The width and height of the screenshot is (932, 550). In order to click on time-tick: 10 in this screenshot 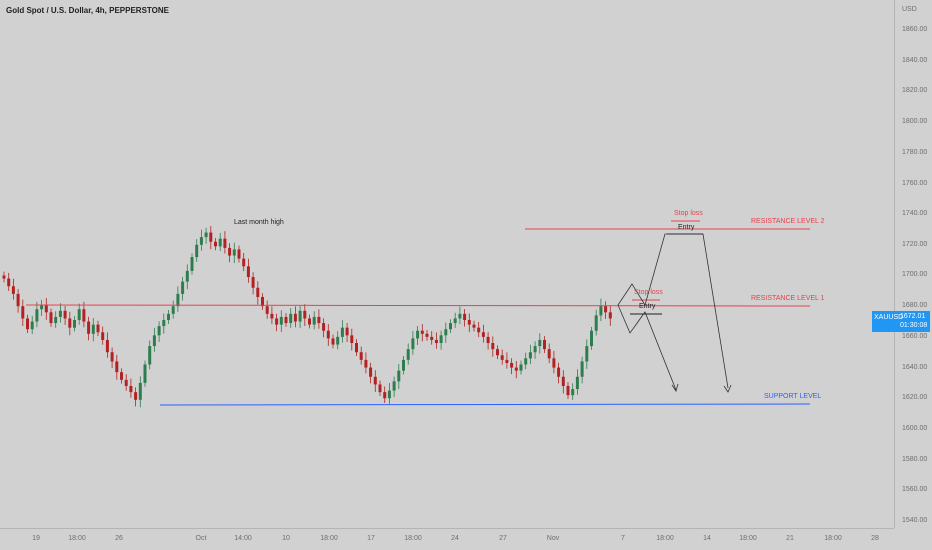, I will do `click(286, 538)`.